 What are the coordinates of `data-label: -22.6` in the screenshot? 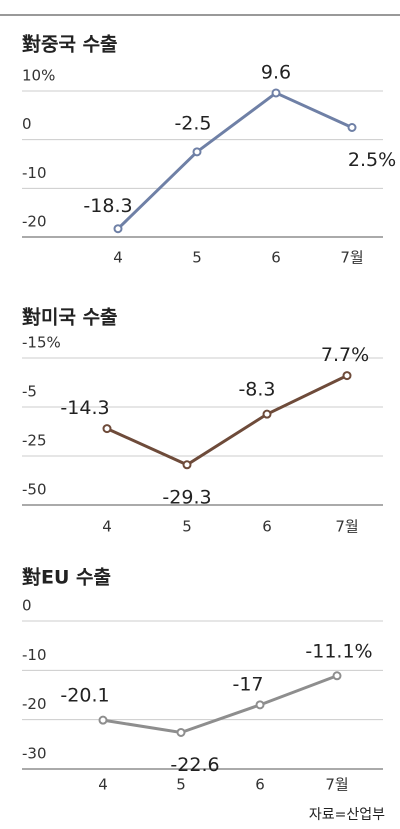 It's located at (194, 765).